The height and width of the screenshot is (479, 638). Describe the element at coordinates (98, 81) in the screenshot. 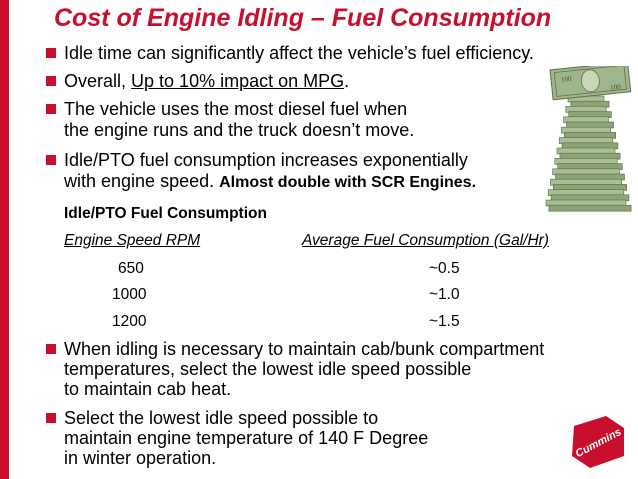

I see `bullet-prefix: Overall,` at that location.